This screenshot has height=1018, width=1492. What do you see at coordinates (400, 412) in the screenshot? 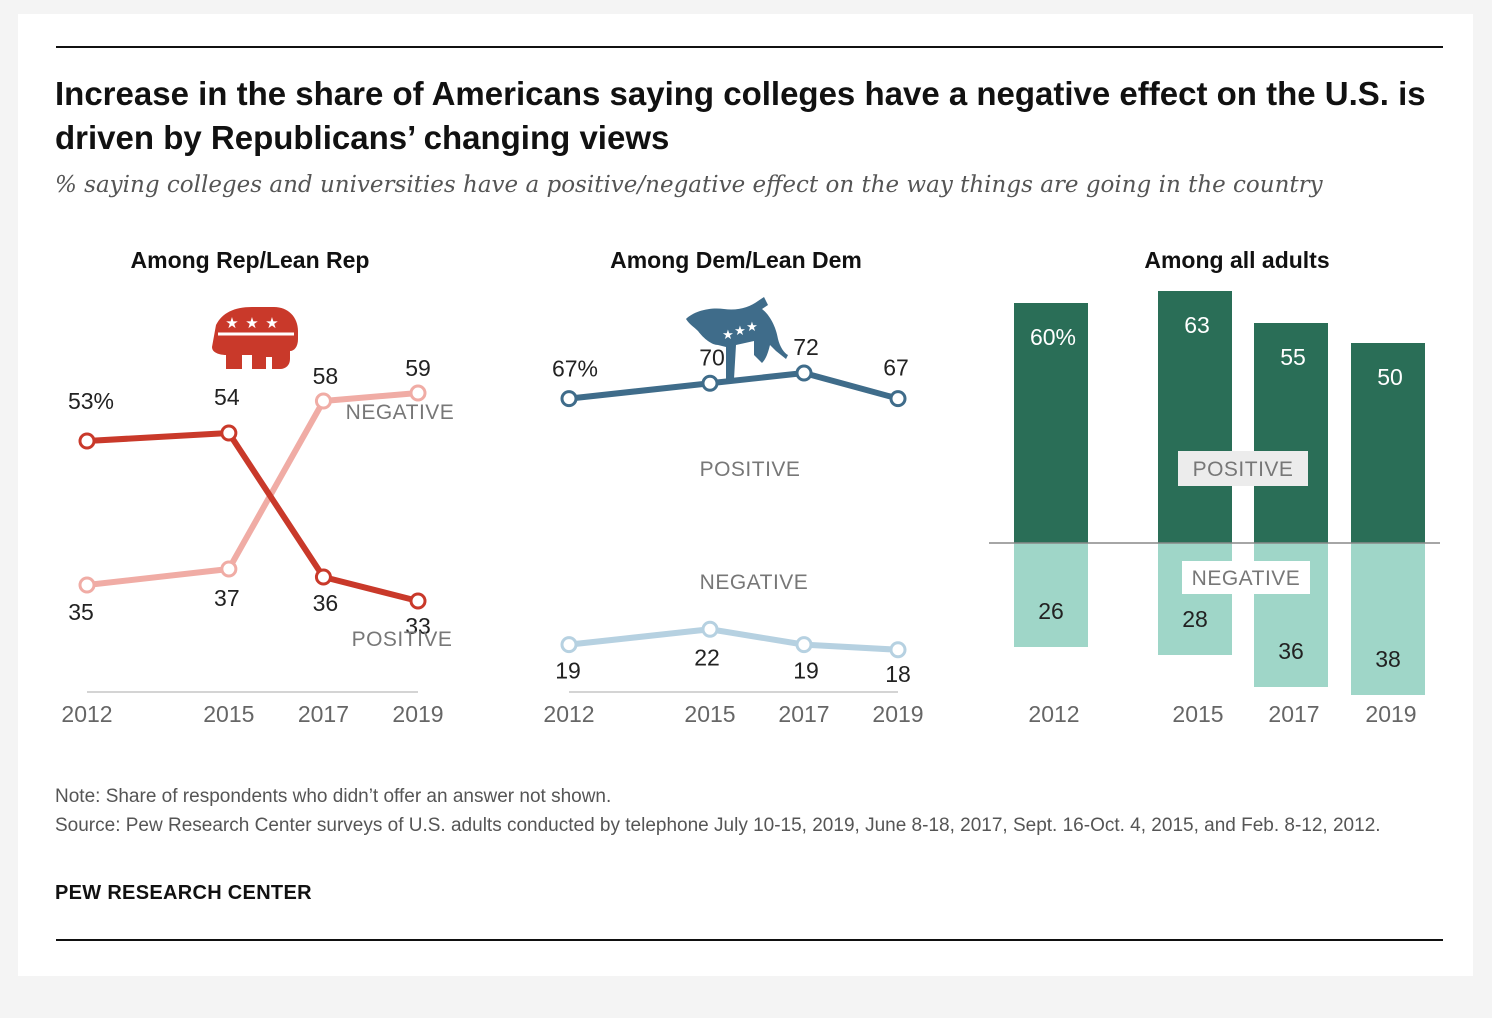
I see `rep-negative-series-label: NEGATIVE` at bounding box center [400, 412].